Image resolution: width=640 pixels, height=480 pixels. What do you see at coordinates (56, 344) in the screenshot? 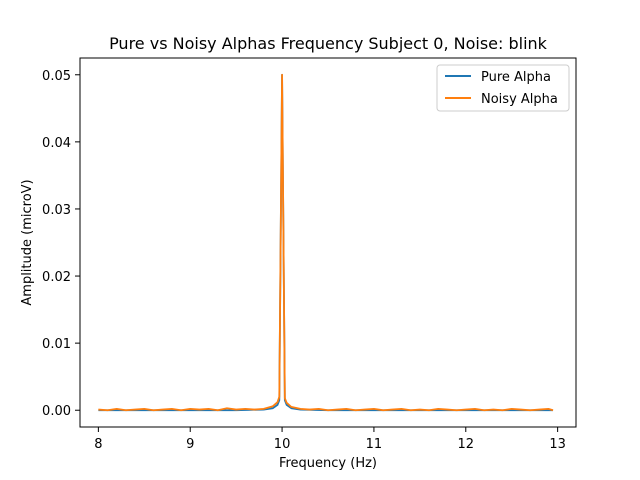
I see `y-tick-label: 0.01` at bounding box center [56, 344].